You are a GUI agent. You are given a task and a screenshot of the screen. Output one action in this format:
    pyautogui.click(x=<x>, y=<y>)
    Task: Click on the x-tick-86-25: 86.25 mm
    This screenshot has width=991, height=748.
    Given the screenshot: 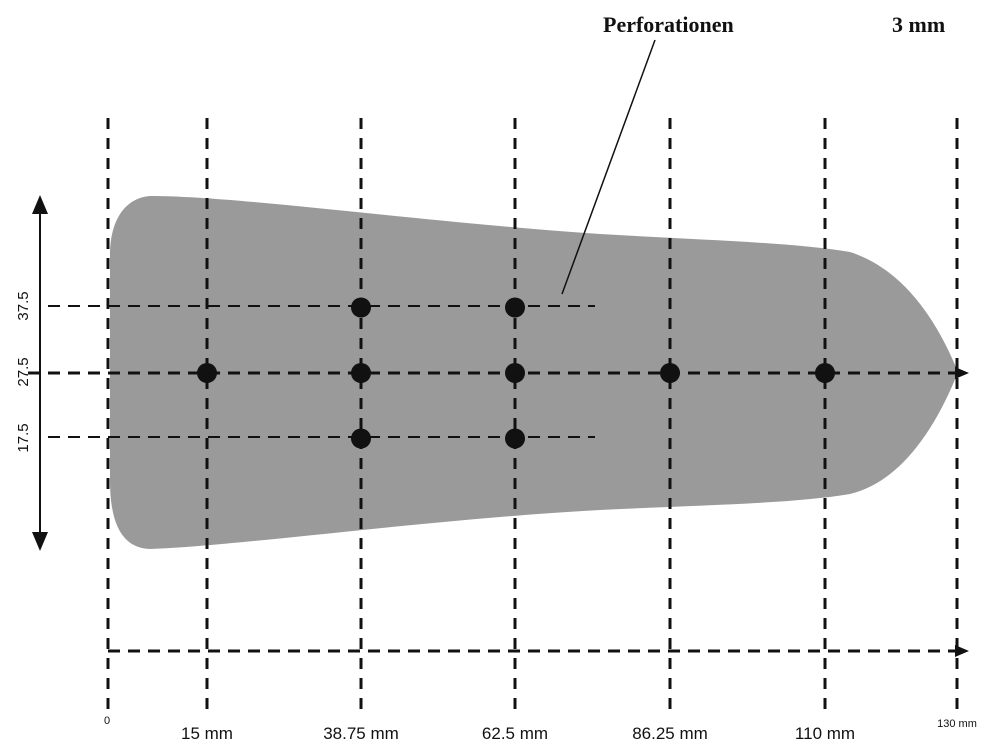 What is the action you would take?
    pyautogui.click(x=670, y=733)
    